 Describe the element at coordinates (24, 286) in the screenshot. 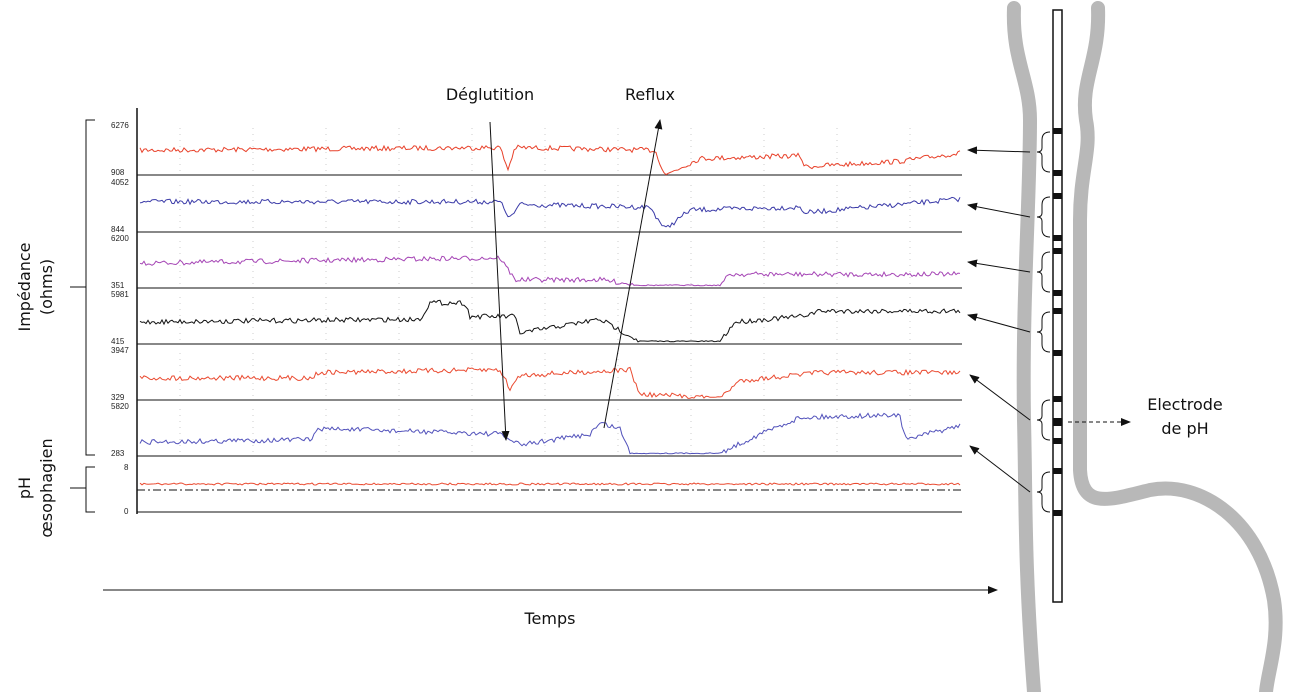

I see `impedance-label: Impédance` at that location.